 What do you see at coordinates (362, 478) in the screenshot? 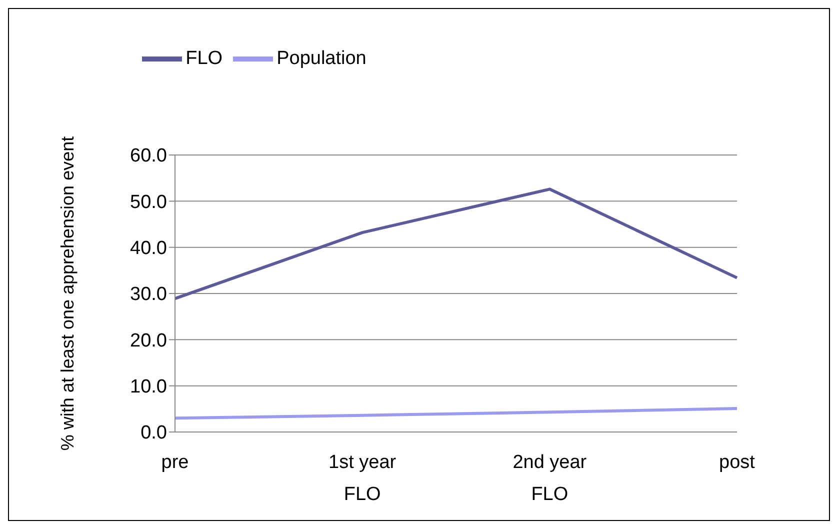
I see `x-tick-label: 1st year FLO` at bounding box center [362, 478].